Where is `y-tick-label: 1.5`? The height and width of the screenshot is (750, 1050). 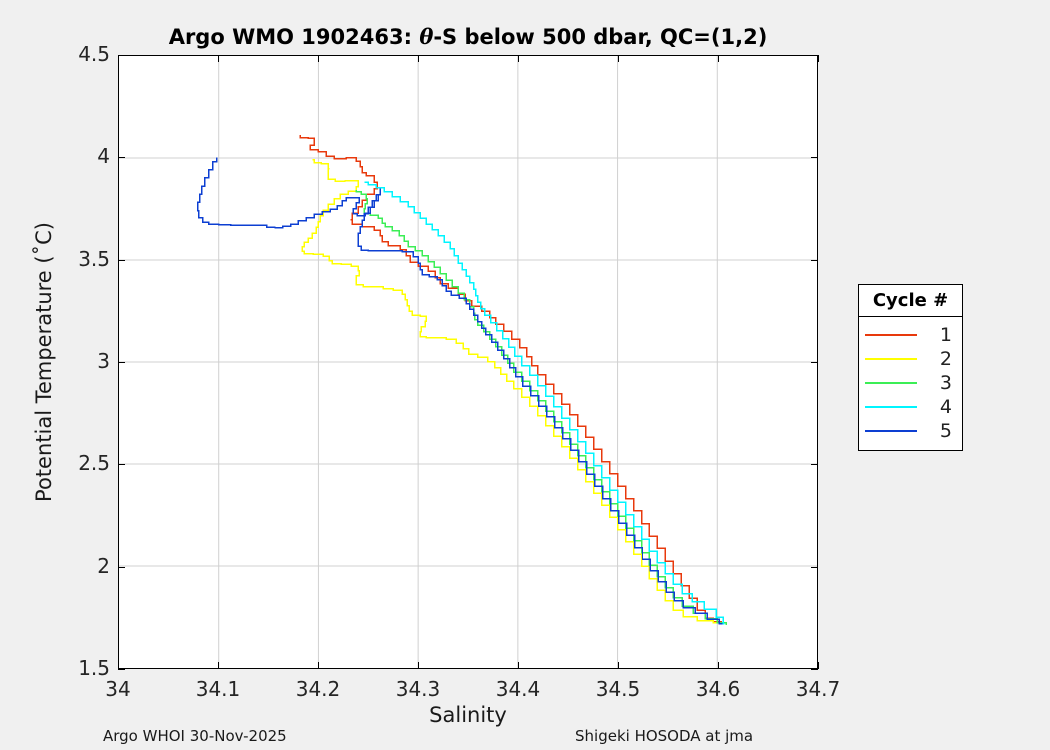 y-tick-label: 1.5 is located at coordinates (94, 668).